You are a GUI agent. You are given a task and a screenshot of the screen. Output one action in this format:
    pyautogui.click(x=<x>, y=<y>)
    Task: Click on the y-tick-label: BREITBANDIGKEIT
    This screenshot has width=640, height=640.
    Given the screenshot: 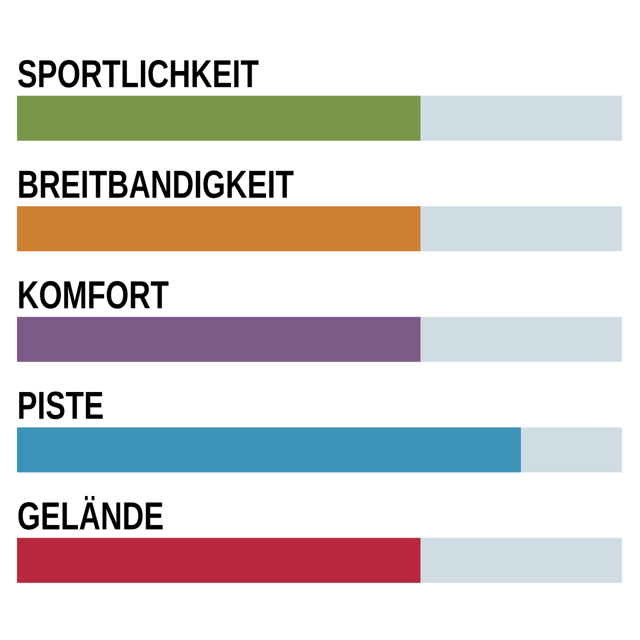 What is the action you would take?
    pyautogui.click(x=156, y=184)
    